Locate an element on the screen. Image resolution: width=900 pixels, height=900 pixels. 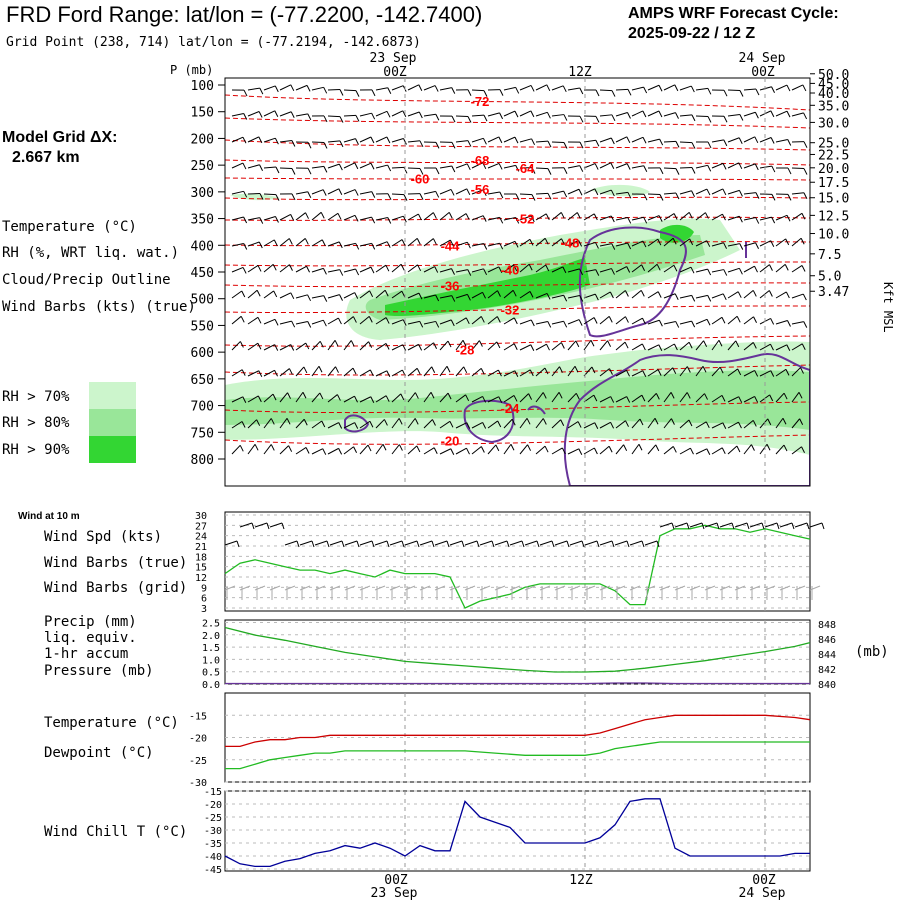
temp-tick-label-2: -20 is located at coordinates (198, 739).